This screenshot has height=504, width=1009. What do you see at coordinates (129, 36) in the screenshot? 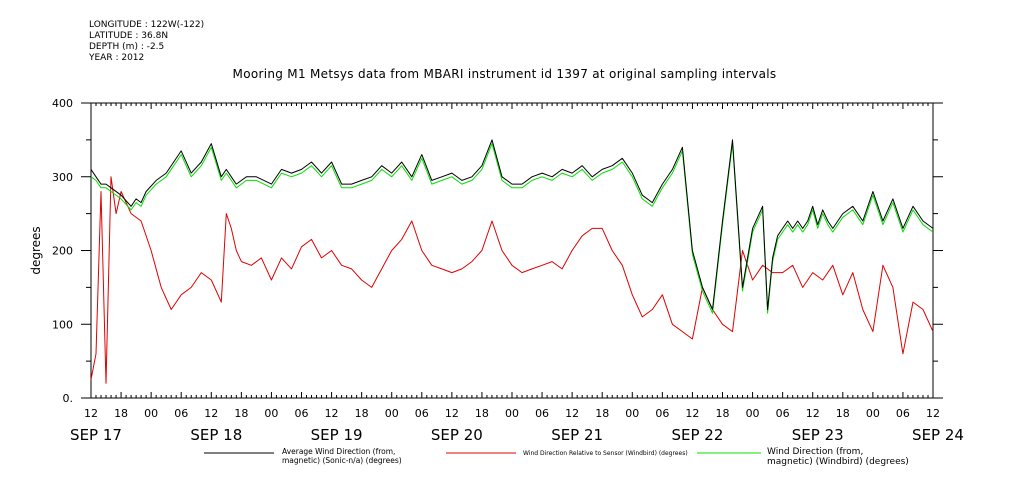
I see `latitude-text: LATITUDE : 36.8N` at bounding box center [129, 36].